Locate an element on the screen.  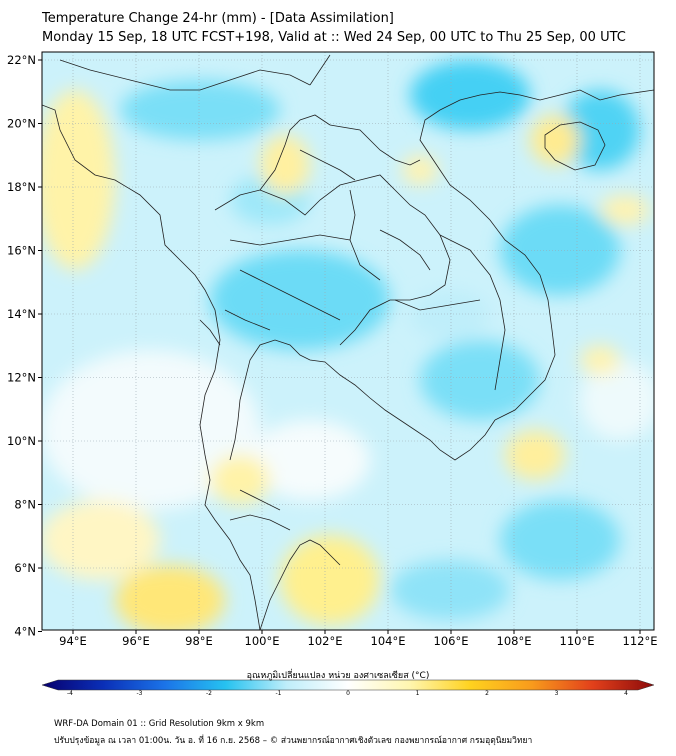
colorbar-tick-label: 3 is located at coordinates (556, 693).